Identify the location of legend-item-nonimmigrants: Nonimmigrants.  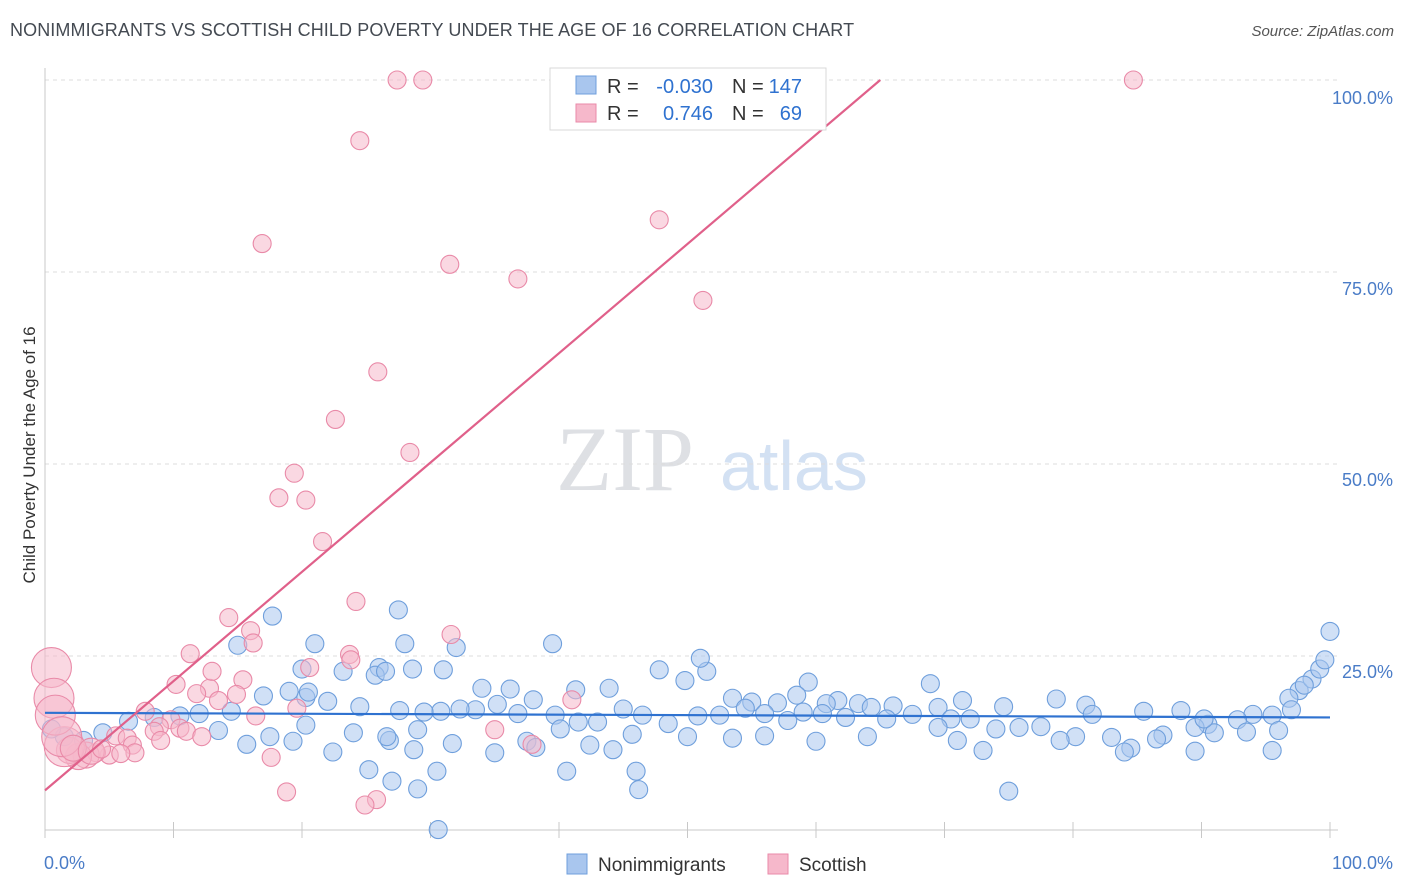
(662, 865).